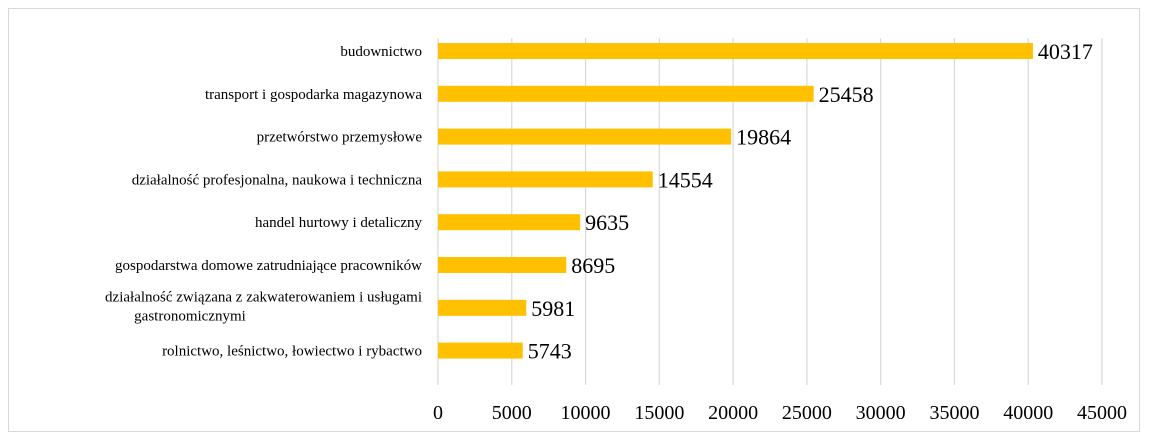  What do you see at coordinates (846, 94) in the screenshot?
I see `data-label: 25458` at bounding box center [846, 94].